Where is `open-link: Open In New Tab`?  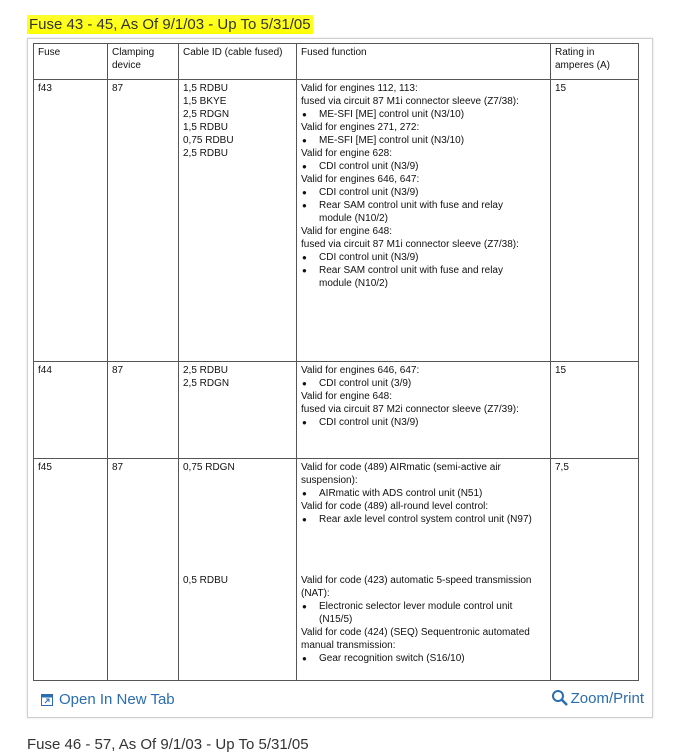 open-link: Open In New Tab is located at coordinates (108, 699).